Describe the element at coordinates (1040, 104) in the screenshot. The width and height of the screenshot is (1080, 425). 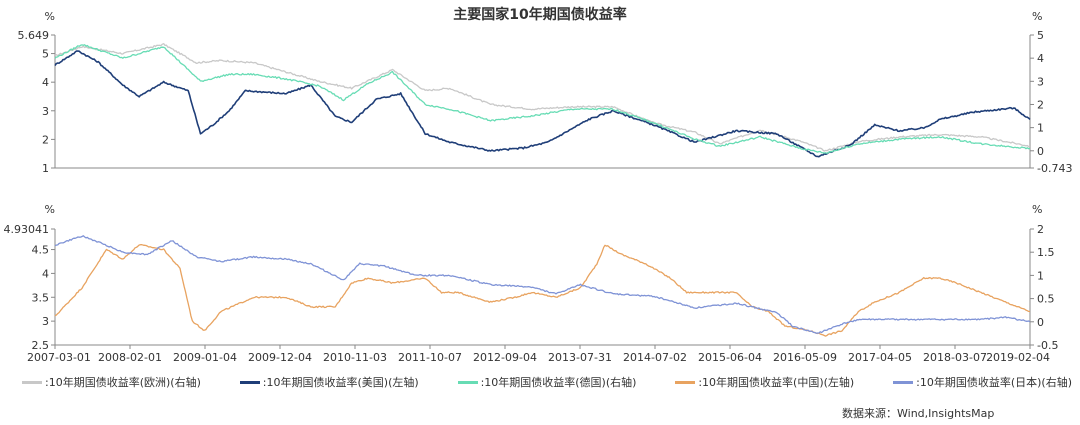
I see `top-right-tick-label: 2` at that location.